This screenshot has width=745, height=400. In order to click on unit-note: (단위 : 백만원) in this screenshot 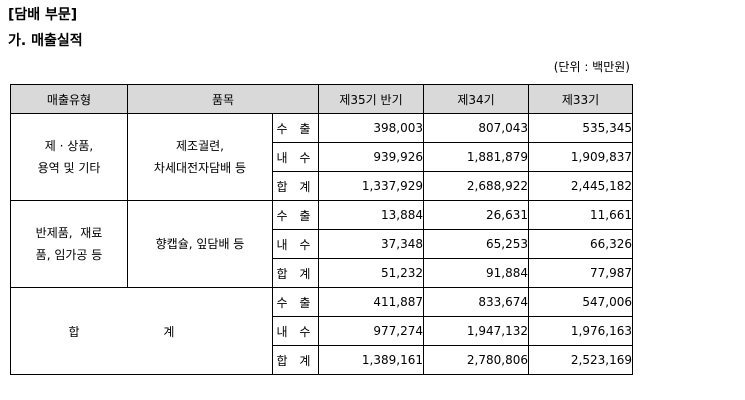, I will do `click(591, 67)`.